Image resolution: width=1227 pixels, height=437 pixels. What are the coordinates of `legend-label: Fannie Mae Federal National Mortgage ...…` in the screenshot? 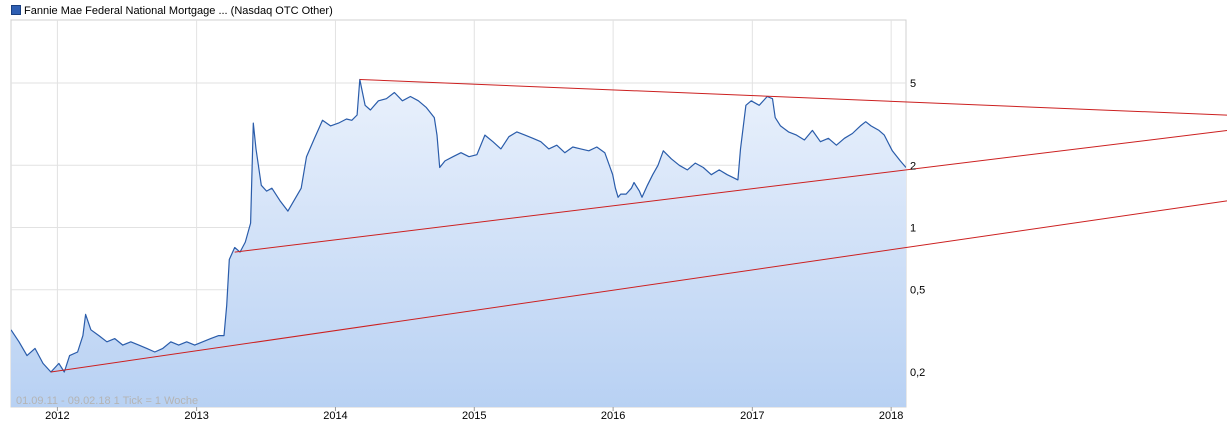 It's located at (178, 11).